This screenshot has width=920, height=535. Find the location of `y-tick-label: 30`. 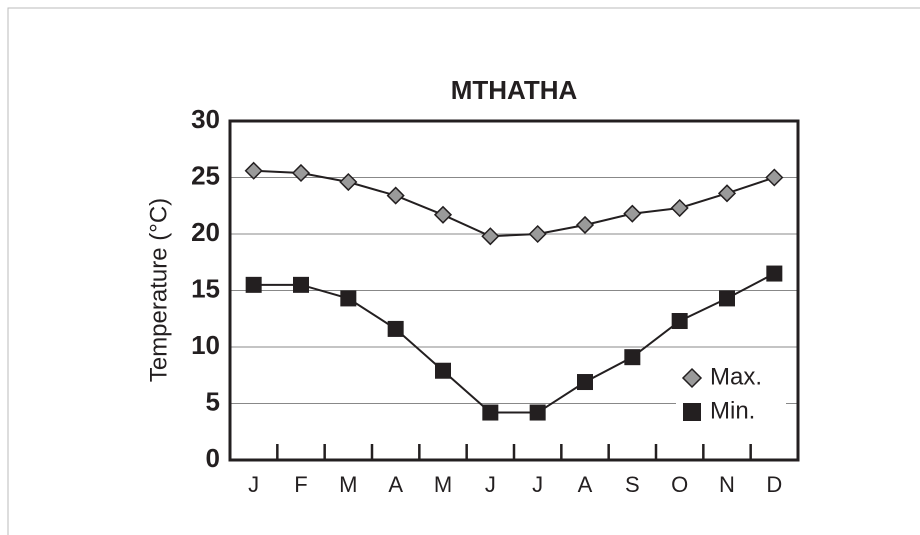

y-tick-label: 30 is located at coordinates (205, 119).